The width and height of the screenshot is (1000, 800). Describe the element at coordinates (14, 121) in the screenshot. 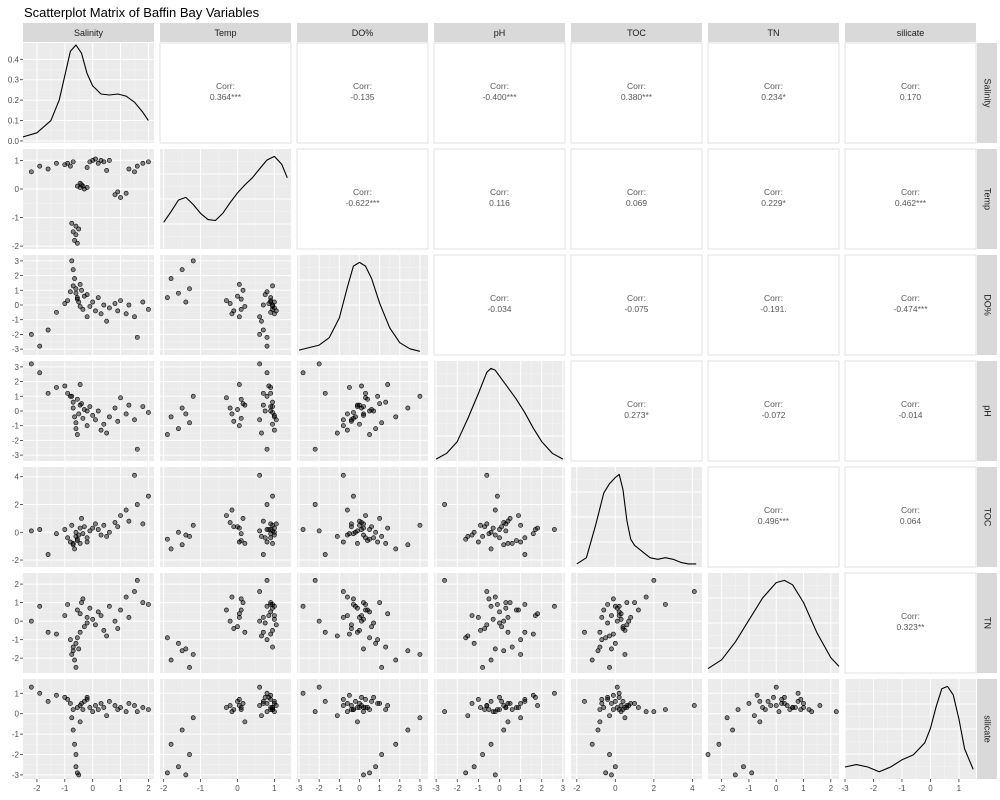

I see `y-tick-label: 0.1` at that location.